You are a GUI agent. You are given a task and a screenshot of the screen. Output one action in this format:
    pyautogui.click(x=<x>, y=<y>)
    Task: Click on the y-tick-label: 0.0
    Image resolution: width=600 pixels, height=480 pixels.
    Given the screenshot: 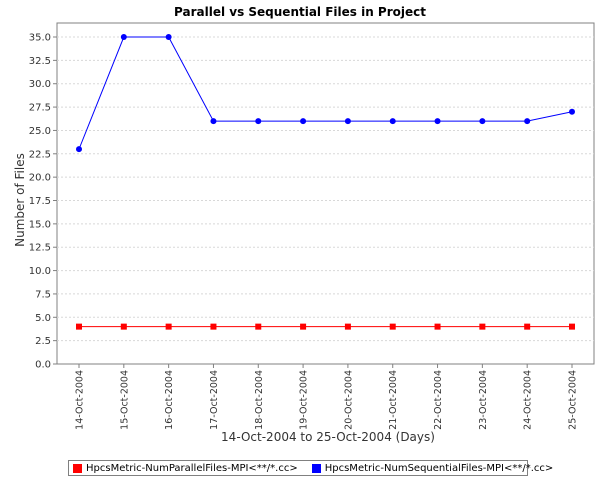 What is the action you would take?
    pyautogui.click(x=43, y=365)
    